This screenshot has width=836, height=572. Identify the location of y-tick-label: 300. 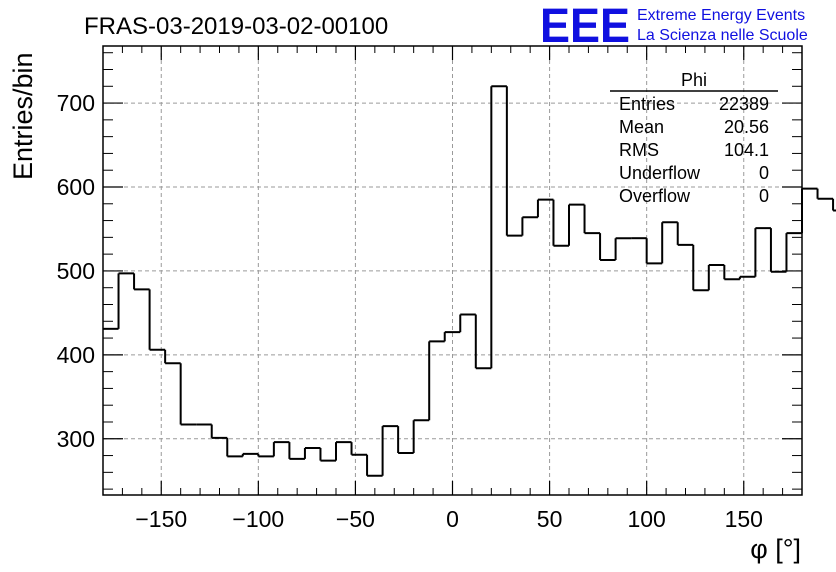
(76, 439).